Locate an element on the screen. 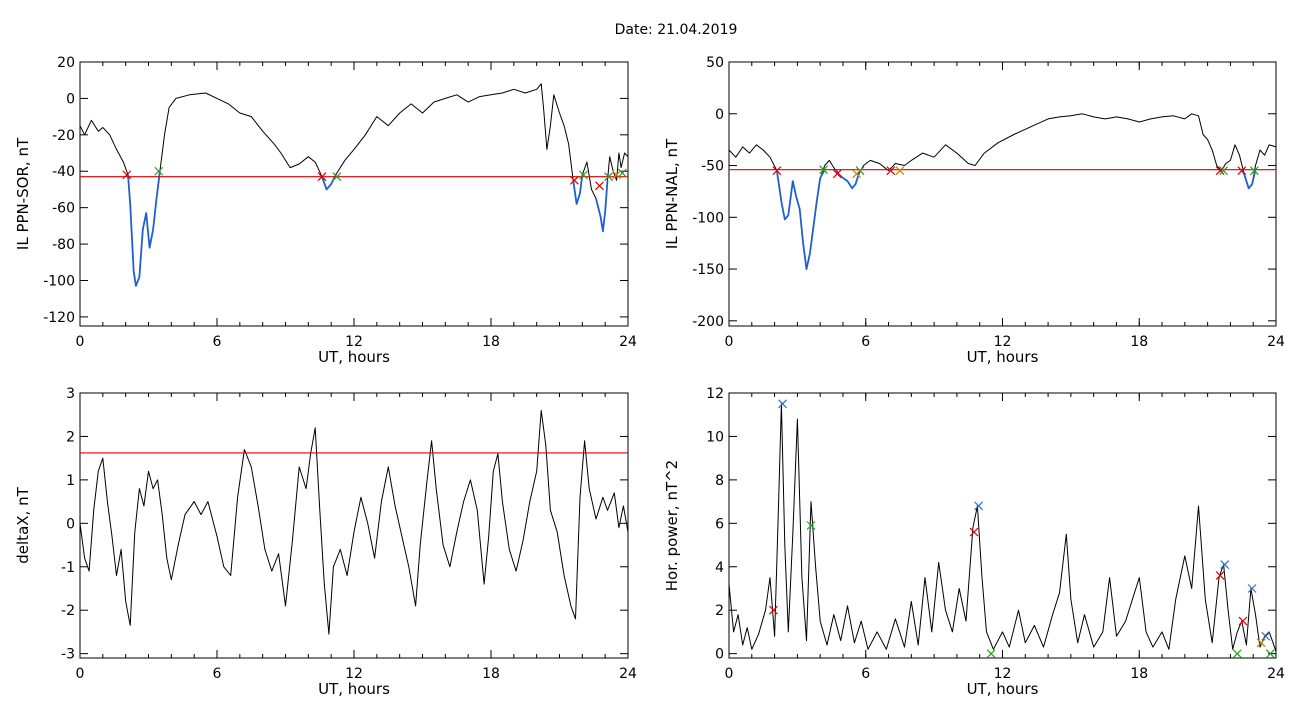 This screenshot has width=1300, height=704. y-axis-label: Hor. power, nT^2 is located at coordinates (672, 525).